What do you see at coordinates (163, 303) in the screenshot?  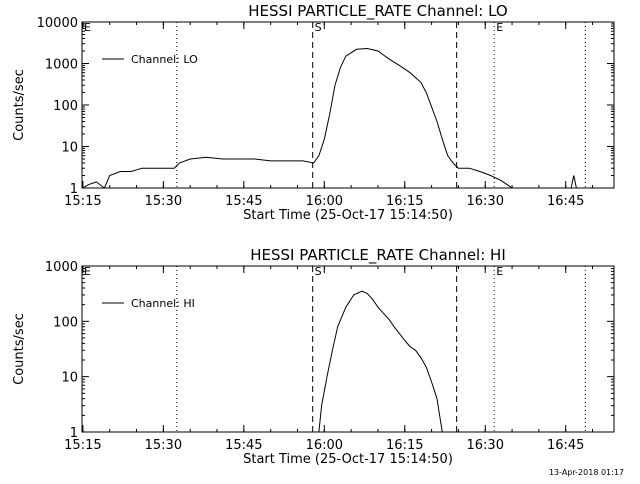 I see `legend-entry: Channel: HI` at bounding box center [163, 303].